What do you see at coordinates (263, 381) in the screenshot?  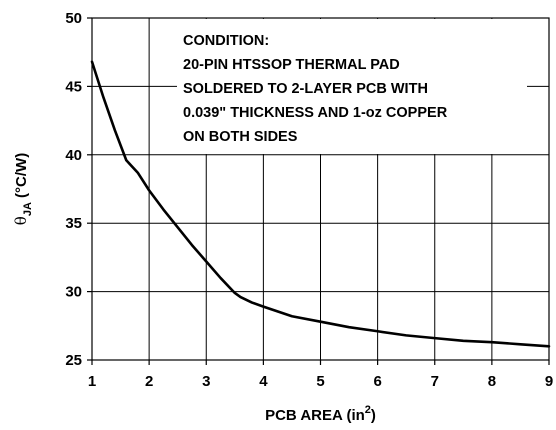 I see `x-tick-label: 4` at bounding box center [263, 381].